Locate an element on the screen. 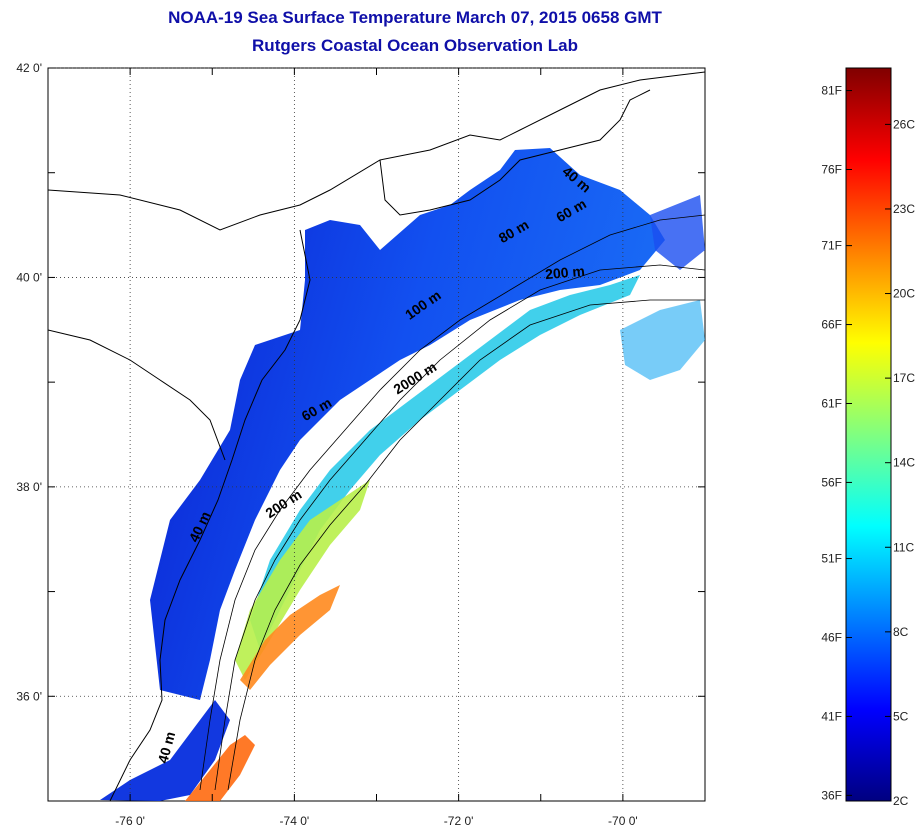  offshore-patch-east is located at coordinates (677, 232).